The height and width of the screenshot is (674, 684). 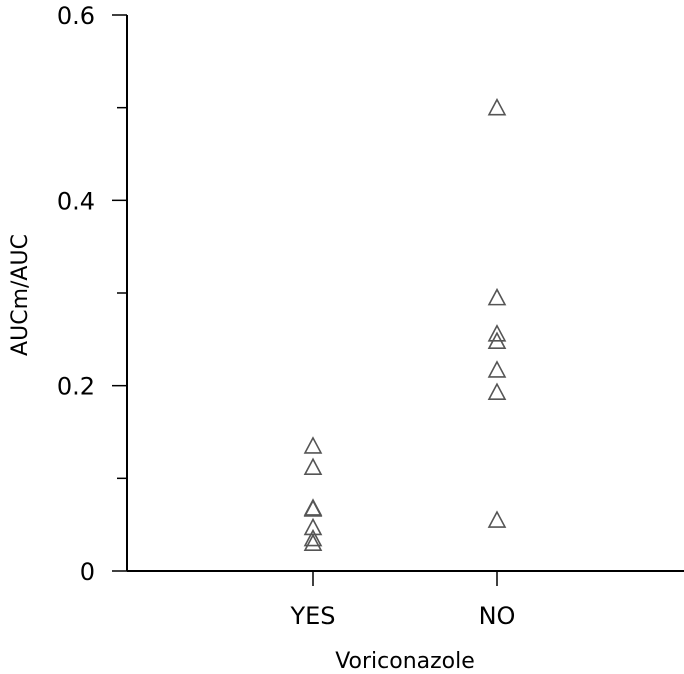 What do you see at coordinates (92, 294) in the screenshot?
I see `y-axis-ticks: 0 0.2 0.4 0.6` at bounding box center [92, 294].